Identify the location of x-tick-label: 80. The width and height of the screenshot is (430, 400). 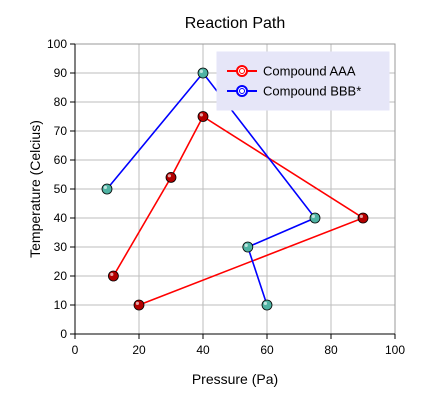
(331, 350).